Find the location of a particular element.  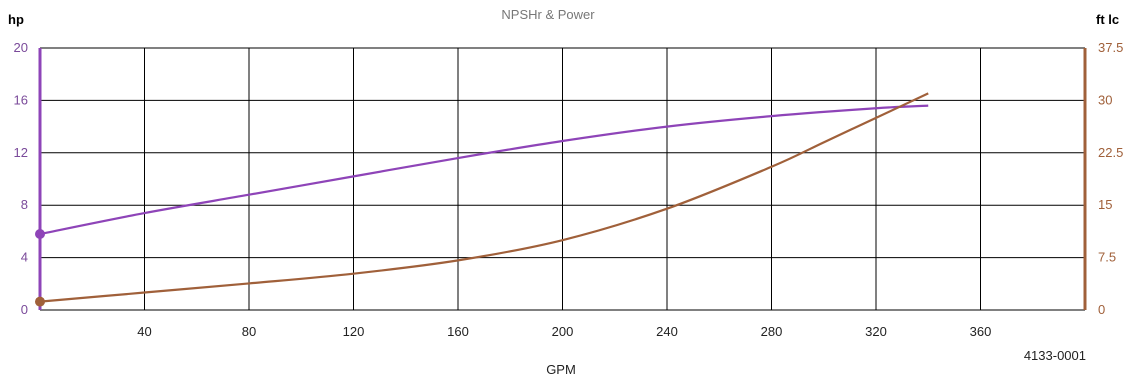

y-left-tick-label: 20 is located at coordinates (21, 47).